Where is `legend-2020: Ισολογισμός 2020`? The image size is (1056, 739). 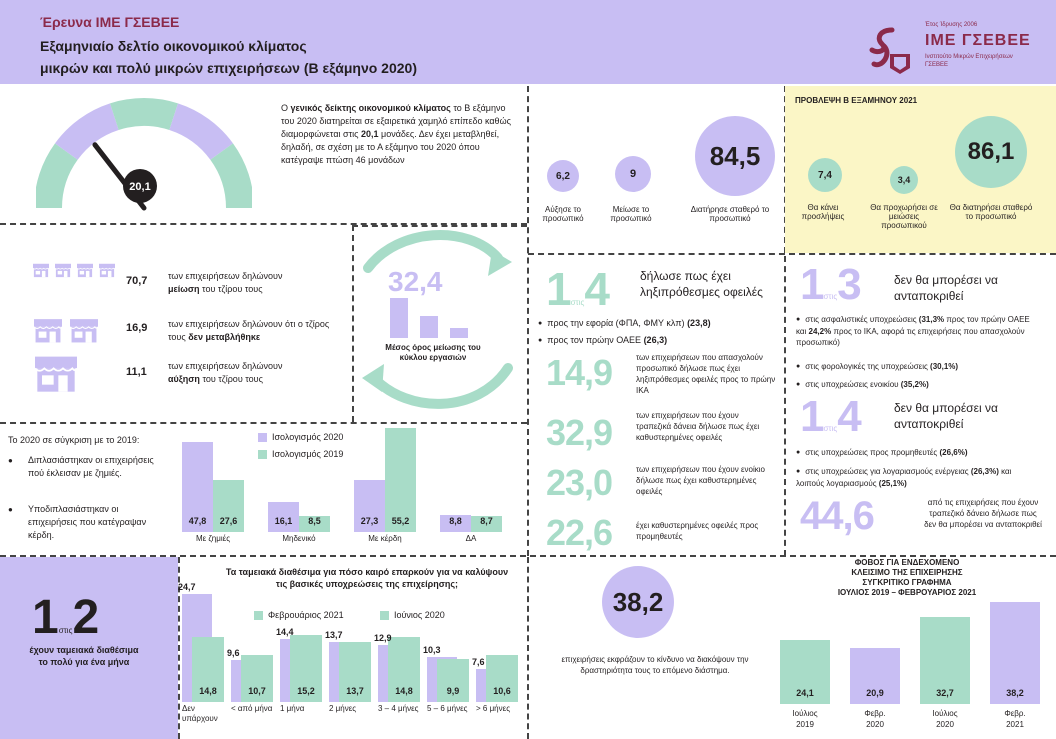
legend-2020: Ισολογισμός 2020 is located at coordinates (308, 437).